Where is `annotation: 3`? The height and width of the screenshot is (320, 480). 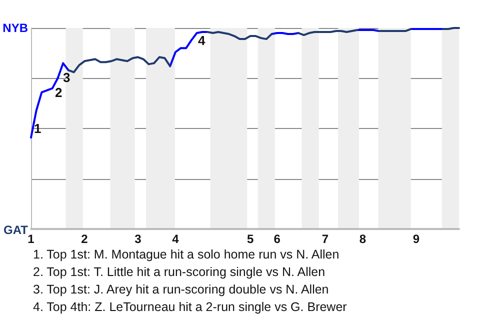
annotation: 3 is located at coordinates (66, 77).